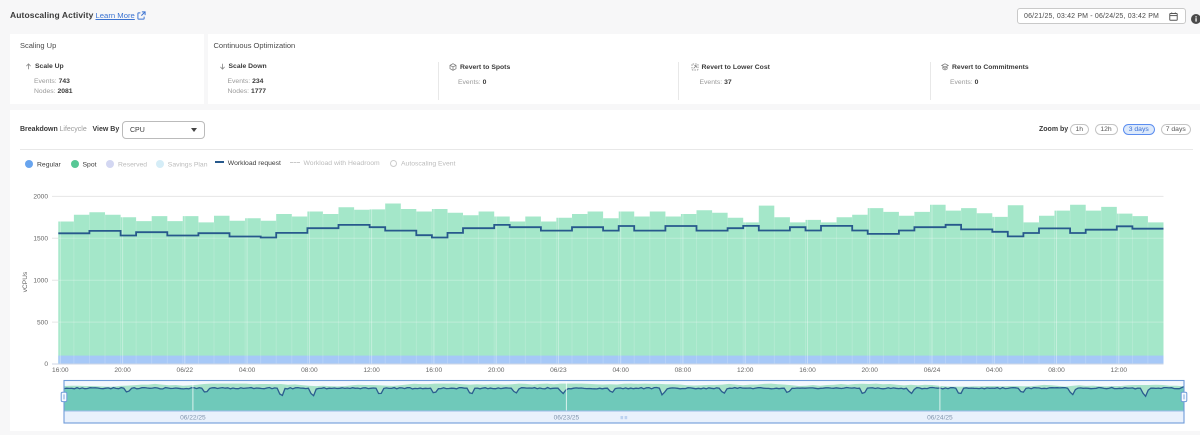 The height and width of the screenshot is (435, 1200). Describe the element at coordinates (42, 322) in the screenshot. I see `svg-text: 500` at that location.